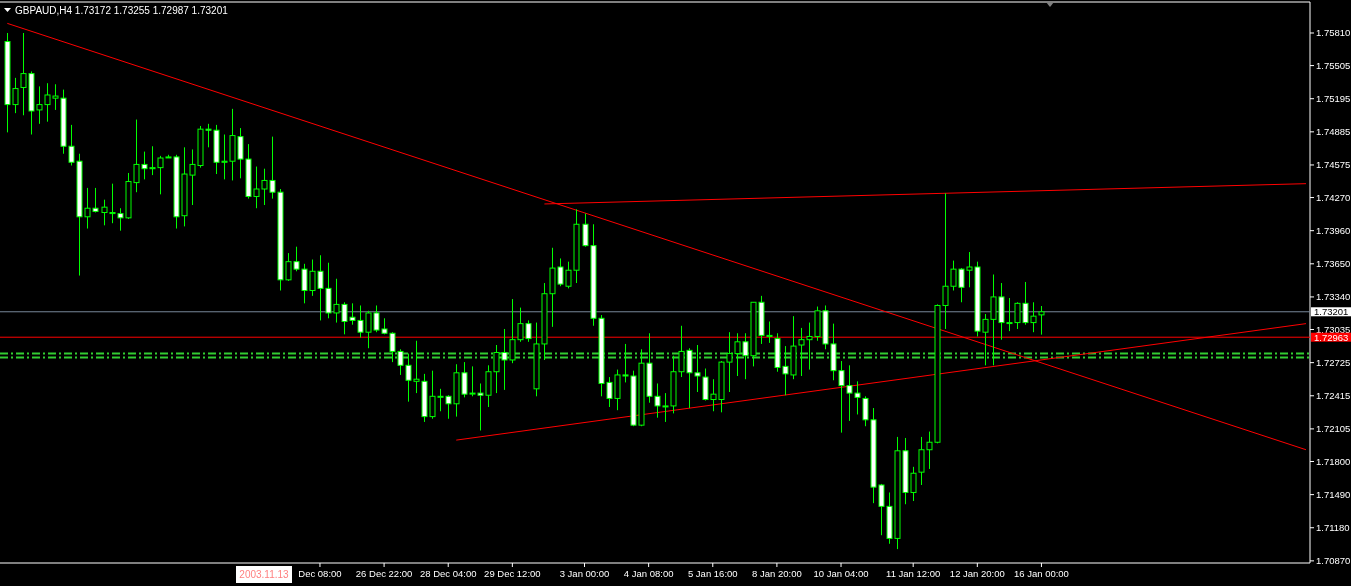 The height and width of the screenshot is (586, 1351). Describe the element at coordinates (512, 573) in the screenshot. I see `x-tick-label: 29 Dec 12:00` at that location.